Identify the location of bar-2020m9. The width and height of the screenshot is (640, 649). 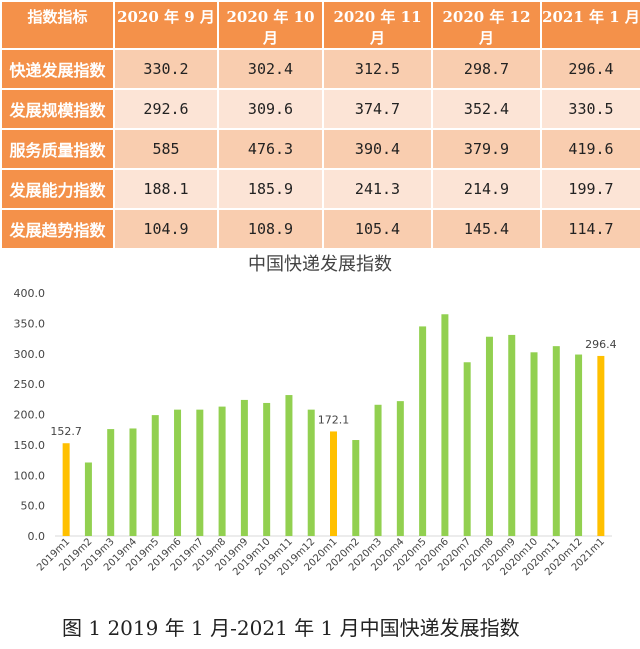
(512, 435).